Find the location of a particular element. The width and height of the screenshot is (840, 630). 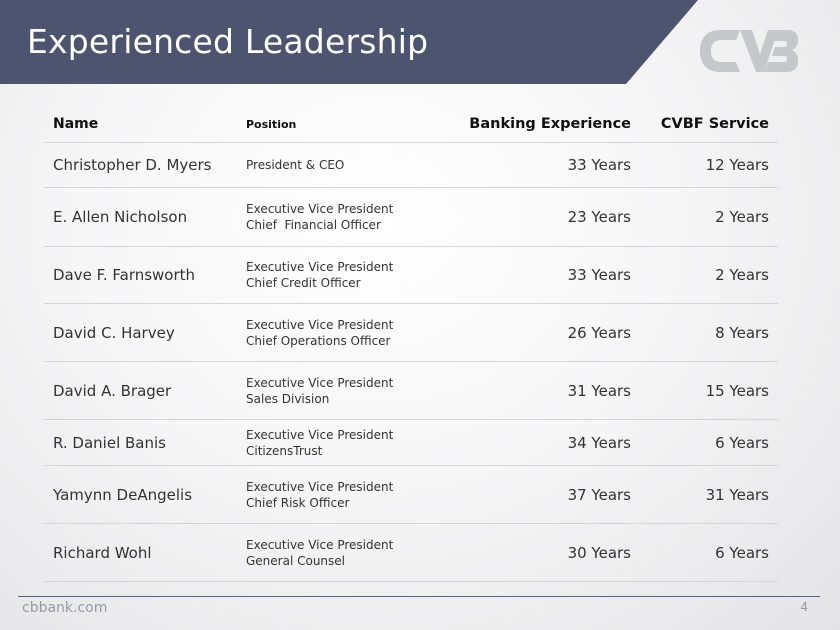

banking-experience-value: 31 Years is located at coordinates (599, 390).